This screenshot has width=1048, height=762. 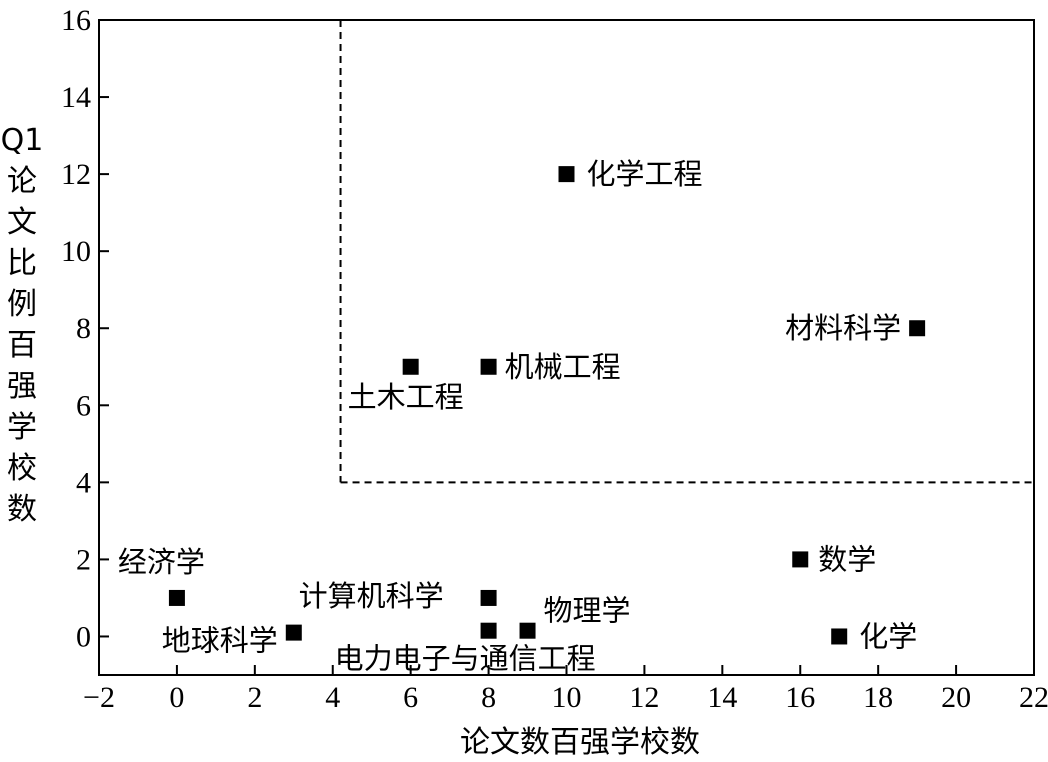 I want to click on data-point-label: 经济学, so click(x=161, y=562).